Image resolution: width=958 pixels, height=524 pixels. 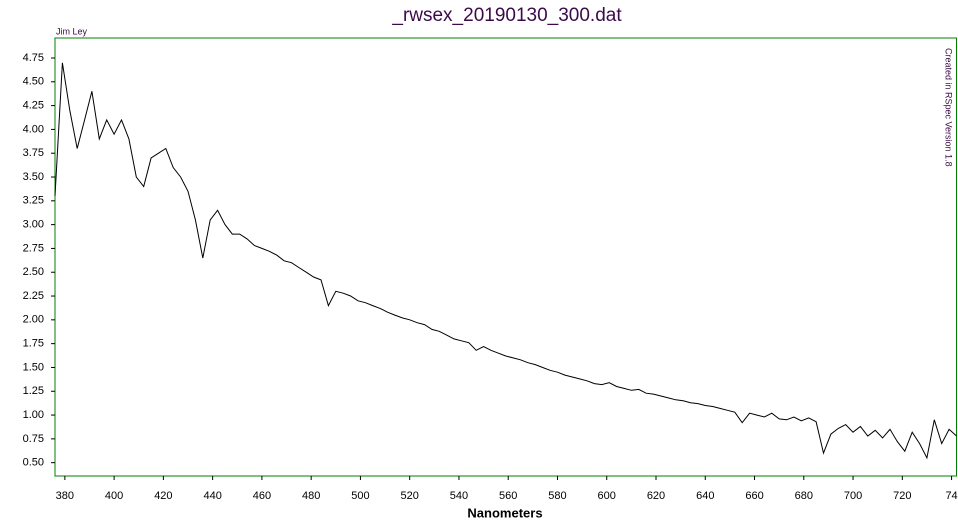 What do you see at coordinates (33, 344) in the screenshot?
I see `y-tick-label: 1.75` at bounding box center [33, 344].